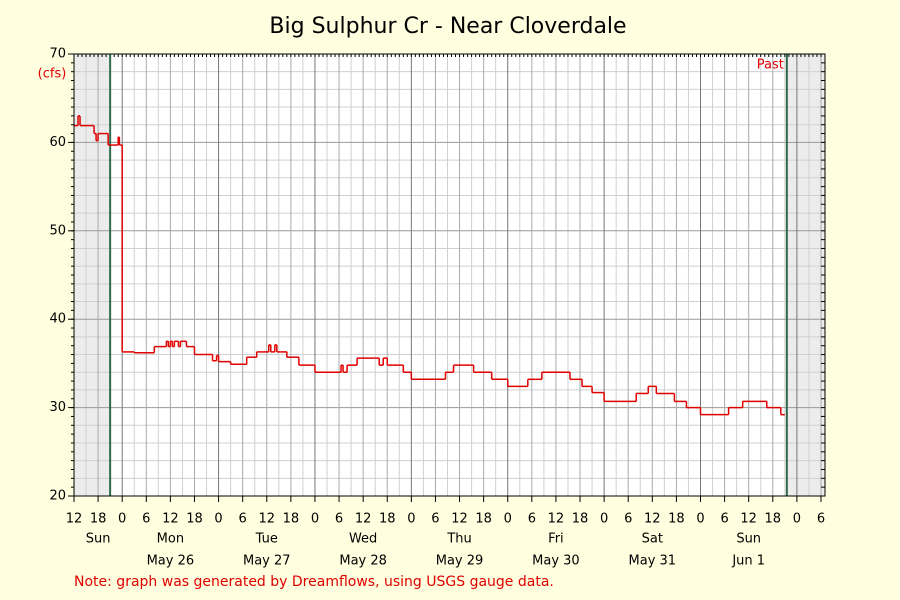  What do you see at coordinates (556, 561) in the screenshot?
I see `date-label: May 30` at bounding box center [556, 561].